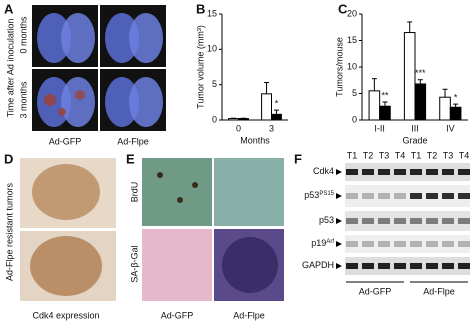 This screenshot has width=474, height=328. What do you see at coordinates (23, 100) in the screenshot?
I see `row-label: 3 months` at bounding box center [23, 100].